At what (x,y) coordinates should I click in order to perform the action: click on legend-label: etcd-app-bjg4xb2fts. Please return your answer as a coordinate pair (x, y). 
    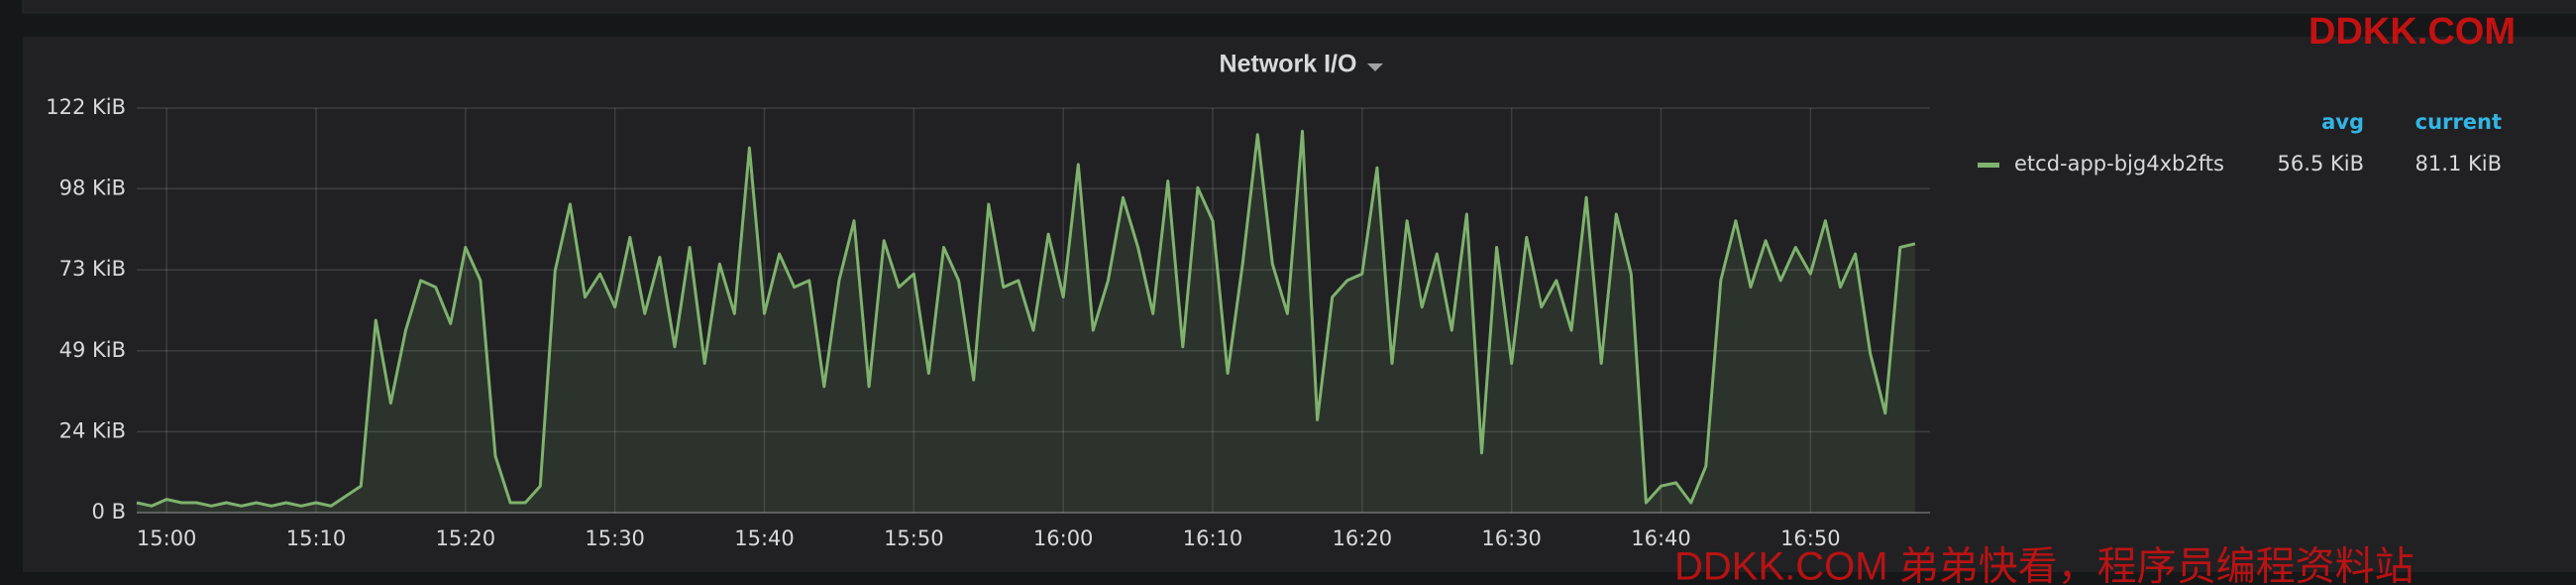
    Looking at the image, I should click on (2119, 164).